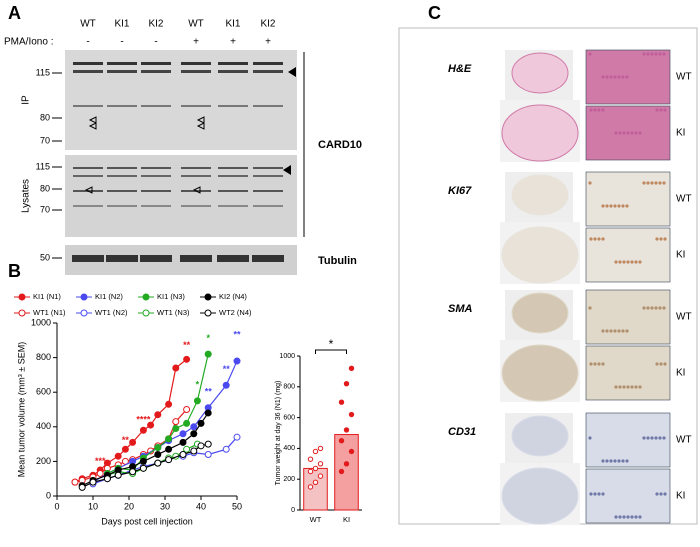  What do you see at coordinates (173, 312) in the screenshot?
I see `legend-label: WT1 (N3)` at bounding box center [173, 312].